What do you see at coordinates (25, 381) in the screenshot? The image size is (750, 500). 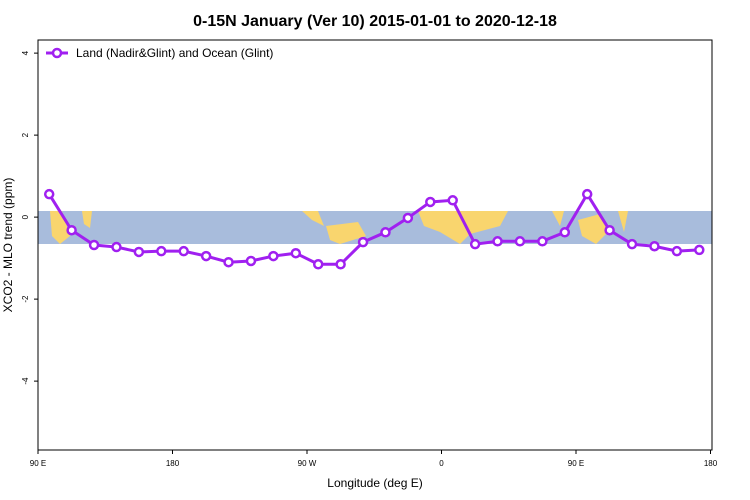 I see `y-tick-label: -4` at bounding box center [25, 381].